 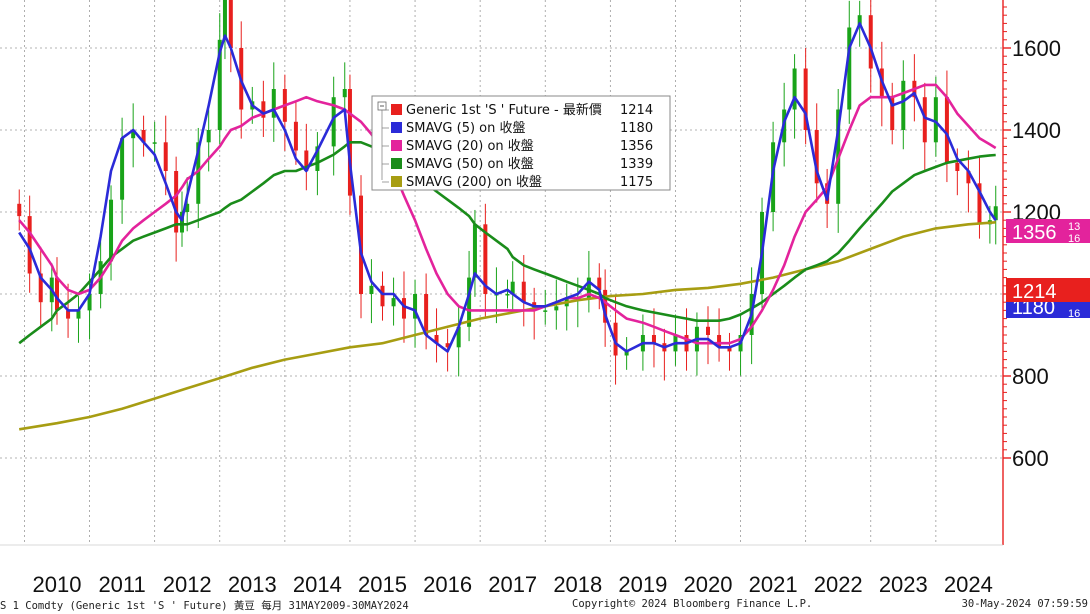 I want to click on y-axis: 60080010001200140016001800, so click(x=1031, y=272).